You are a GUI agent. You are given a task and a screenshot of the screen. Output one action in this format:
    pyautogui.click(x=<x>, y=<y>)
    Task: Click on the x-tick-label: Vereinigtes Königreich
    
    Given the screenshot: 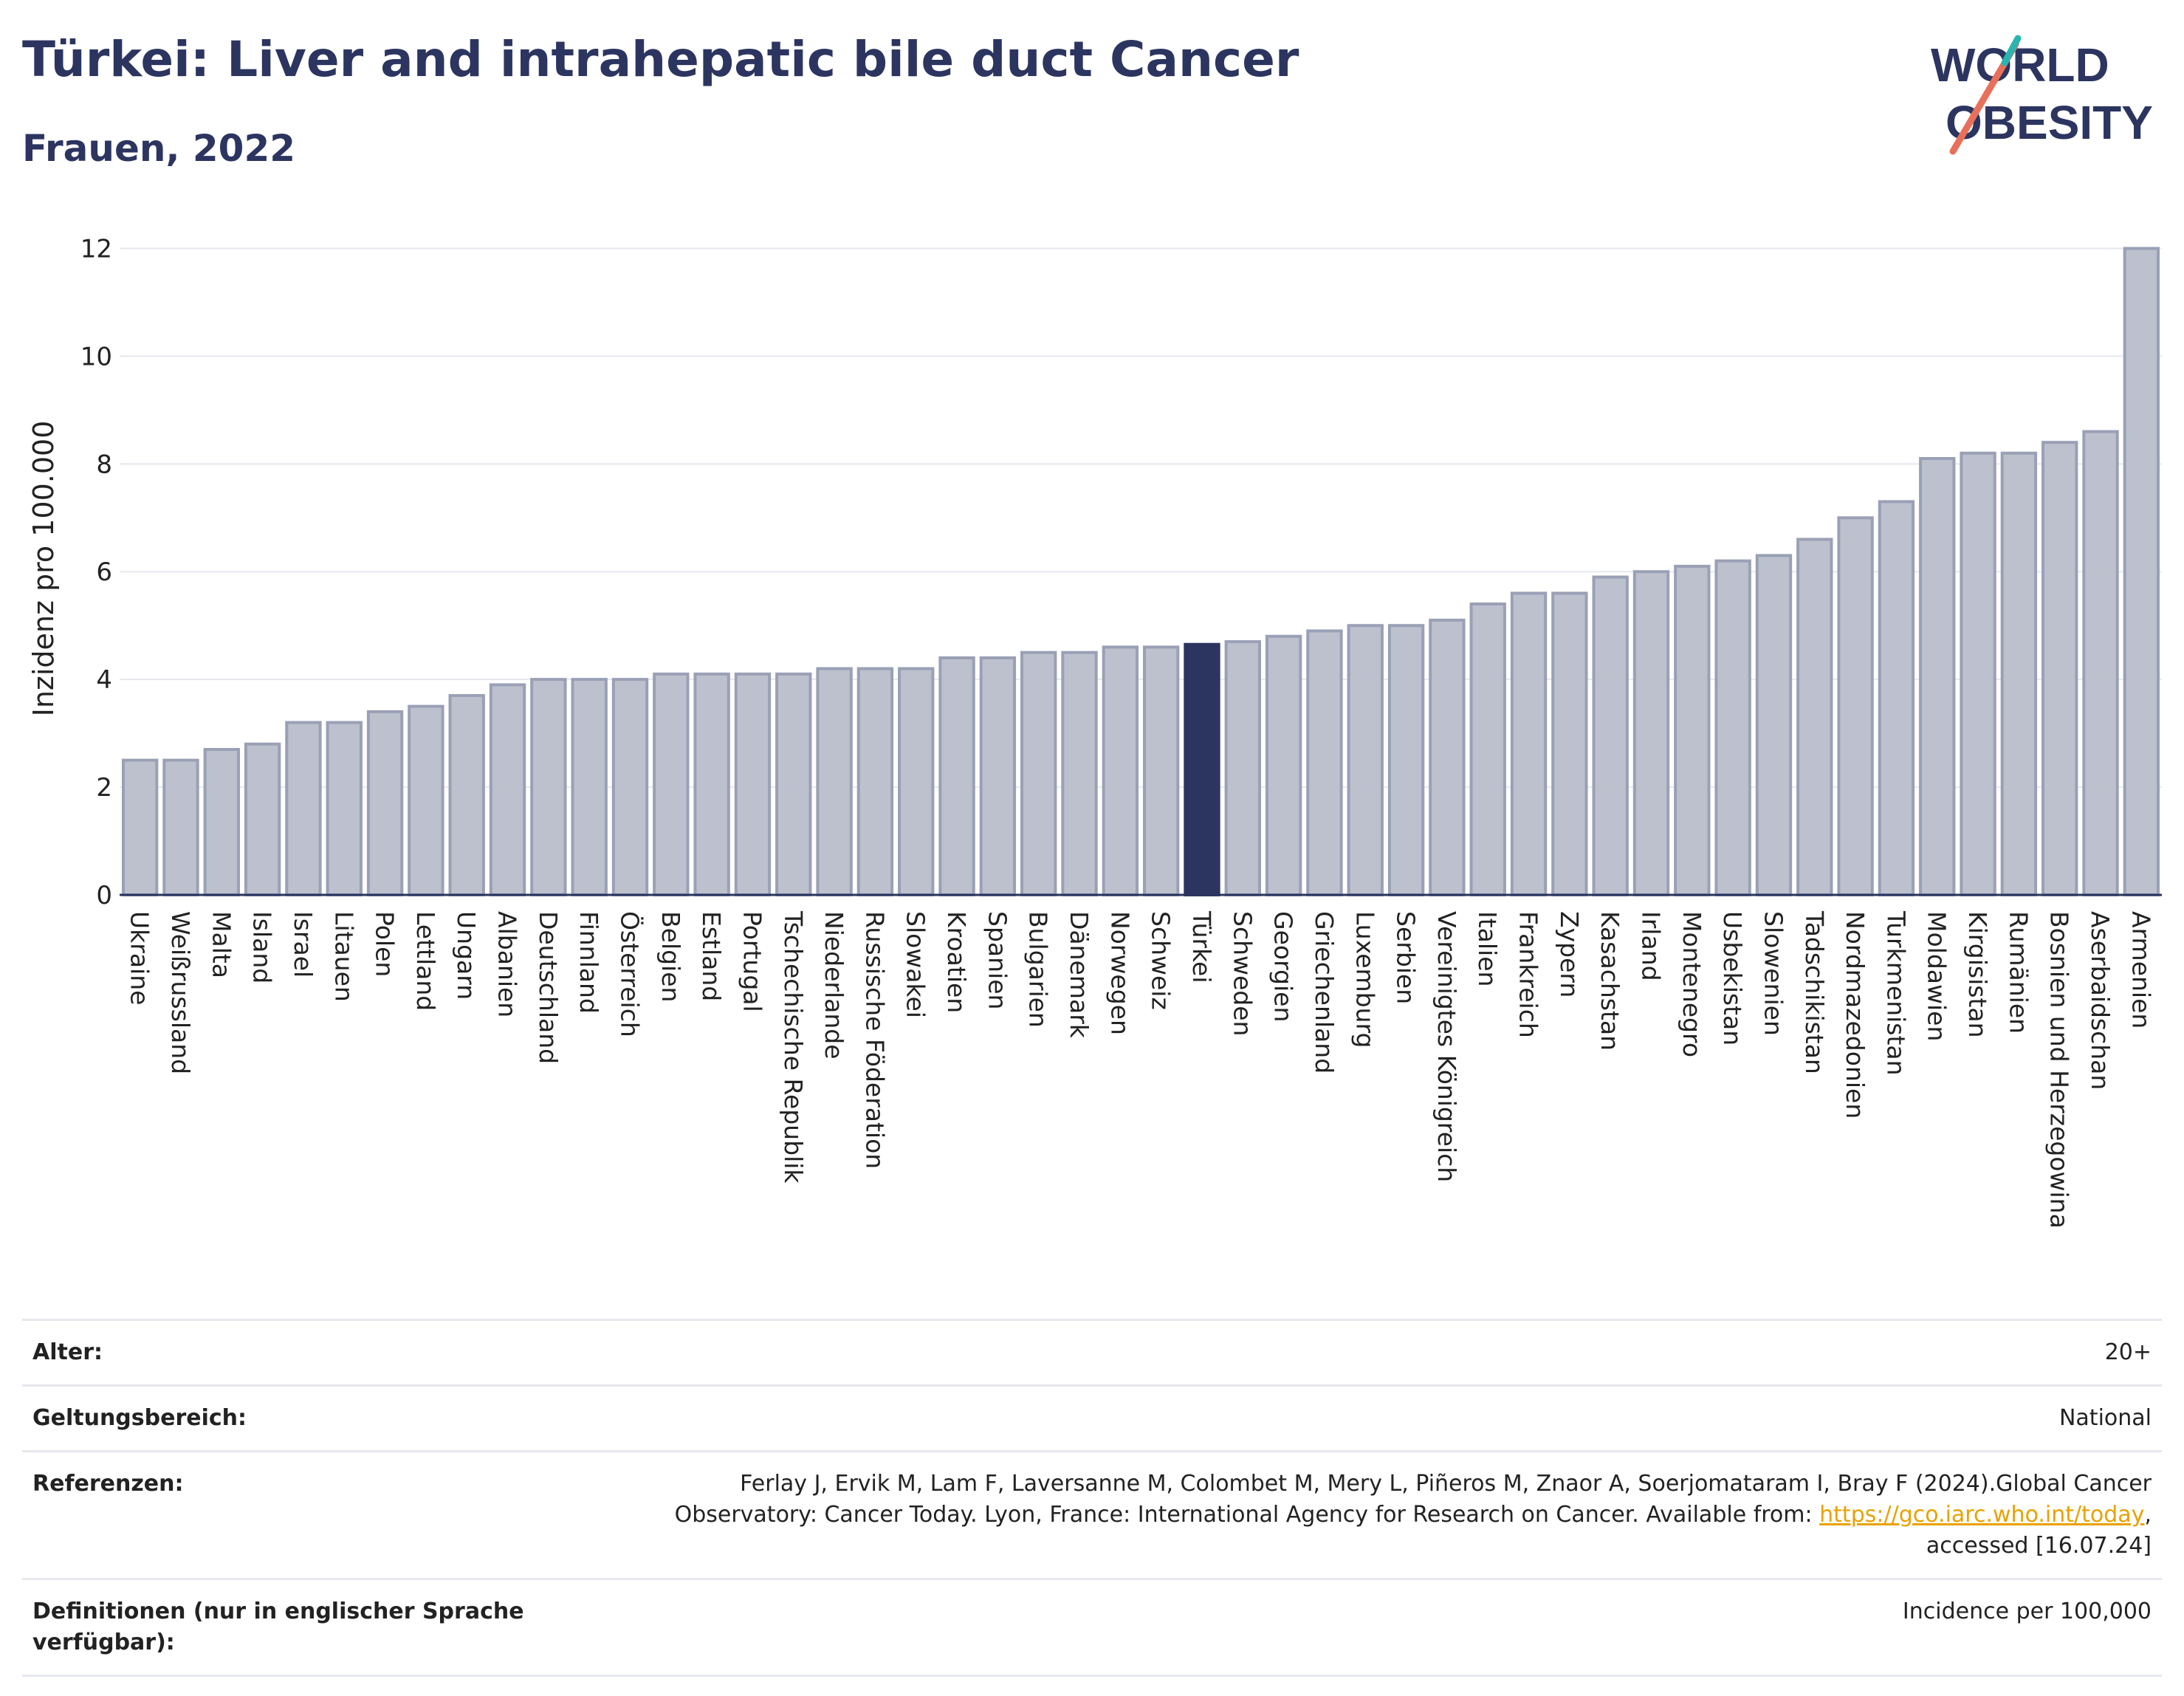 What is the action you would take?
    pyautogui.click(x=1447, y=1046)
    